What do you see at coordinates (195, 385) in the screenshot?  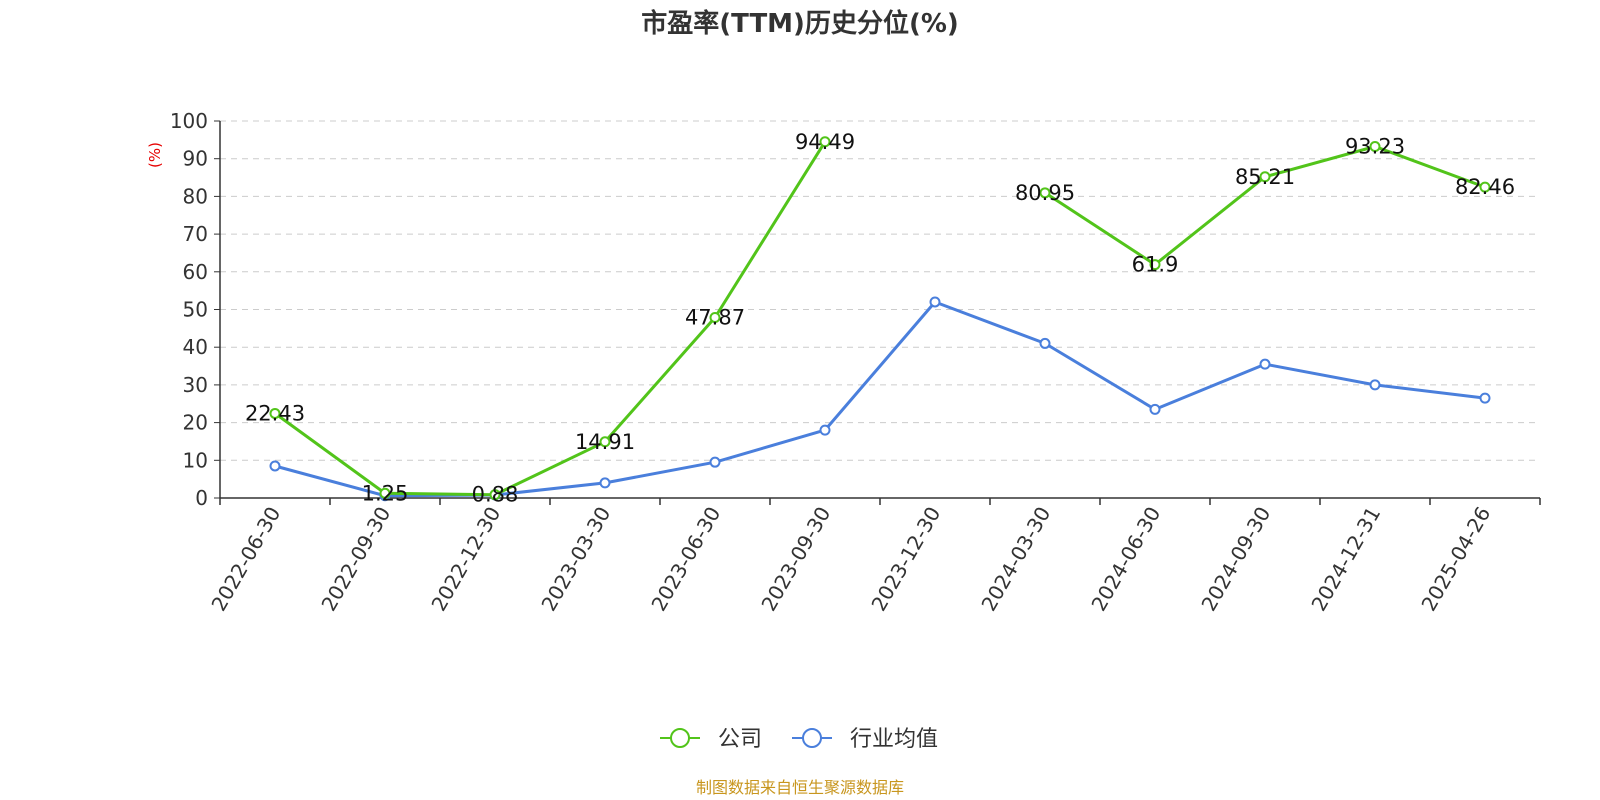 I see `y-tick-label: 30` at bounding box center [195, 385].